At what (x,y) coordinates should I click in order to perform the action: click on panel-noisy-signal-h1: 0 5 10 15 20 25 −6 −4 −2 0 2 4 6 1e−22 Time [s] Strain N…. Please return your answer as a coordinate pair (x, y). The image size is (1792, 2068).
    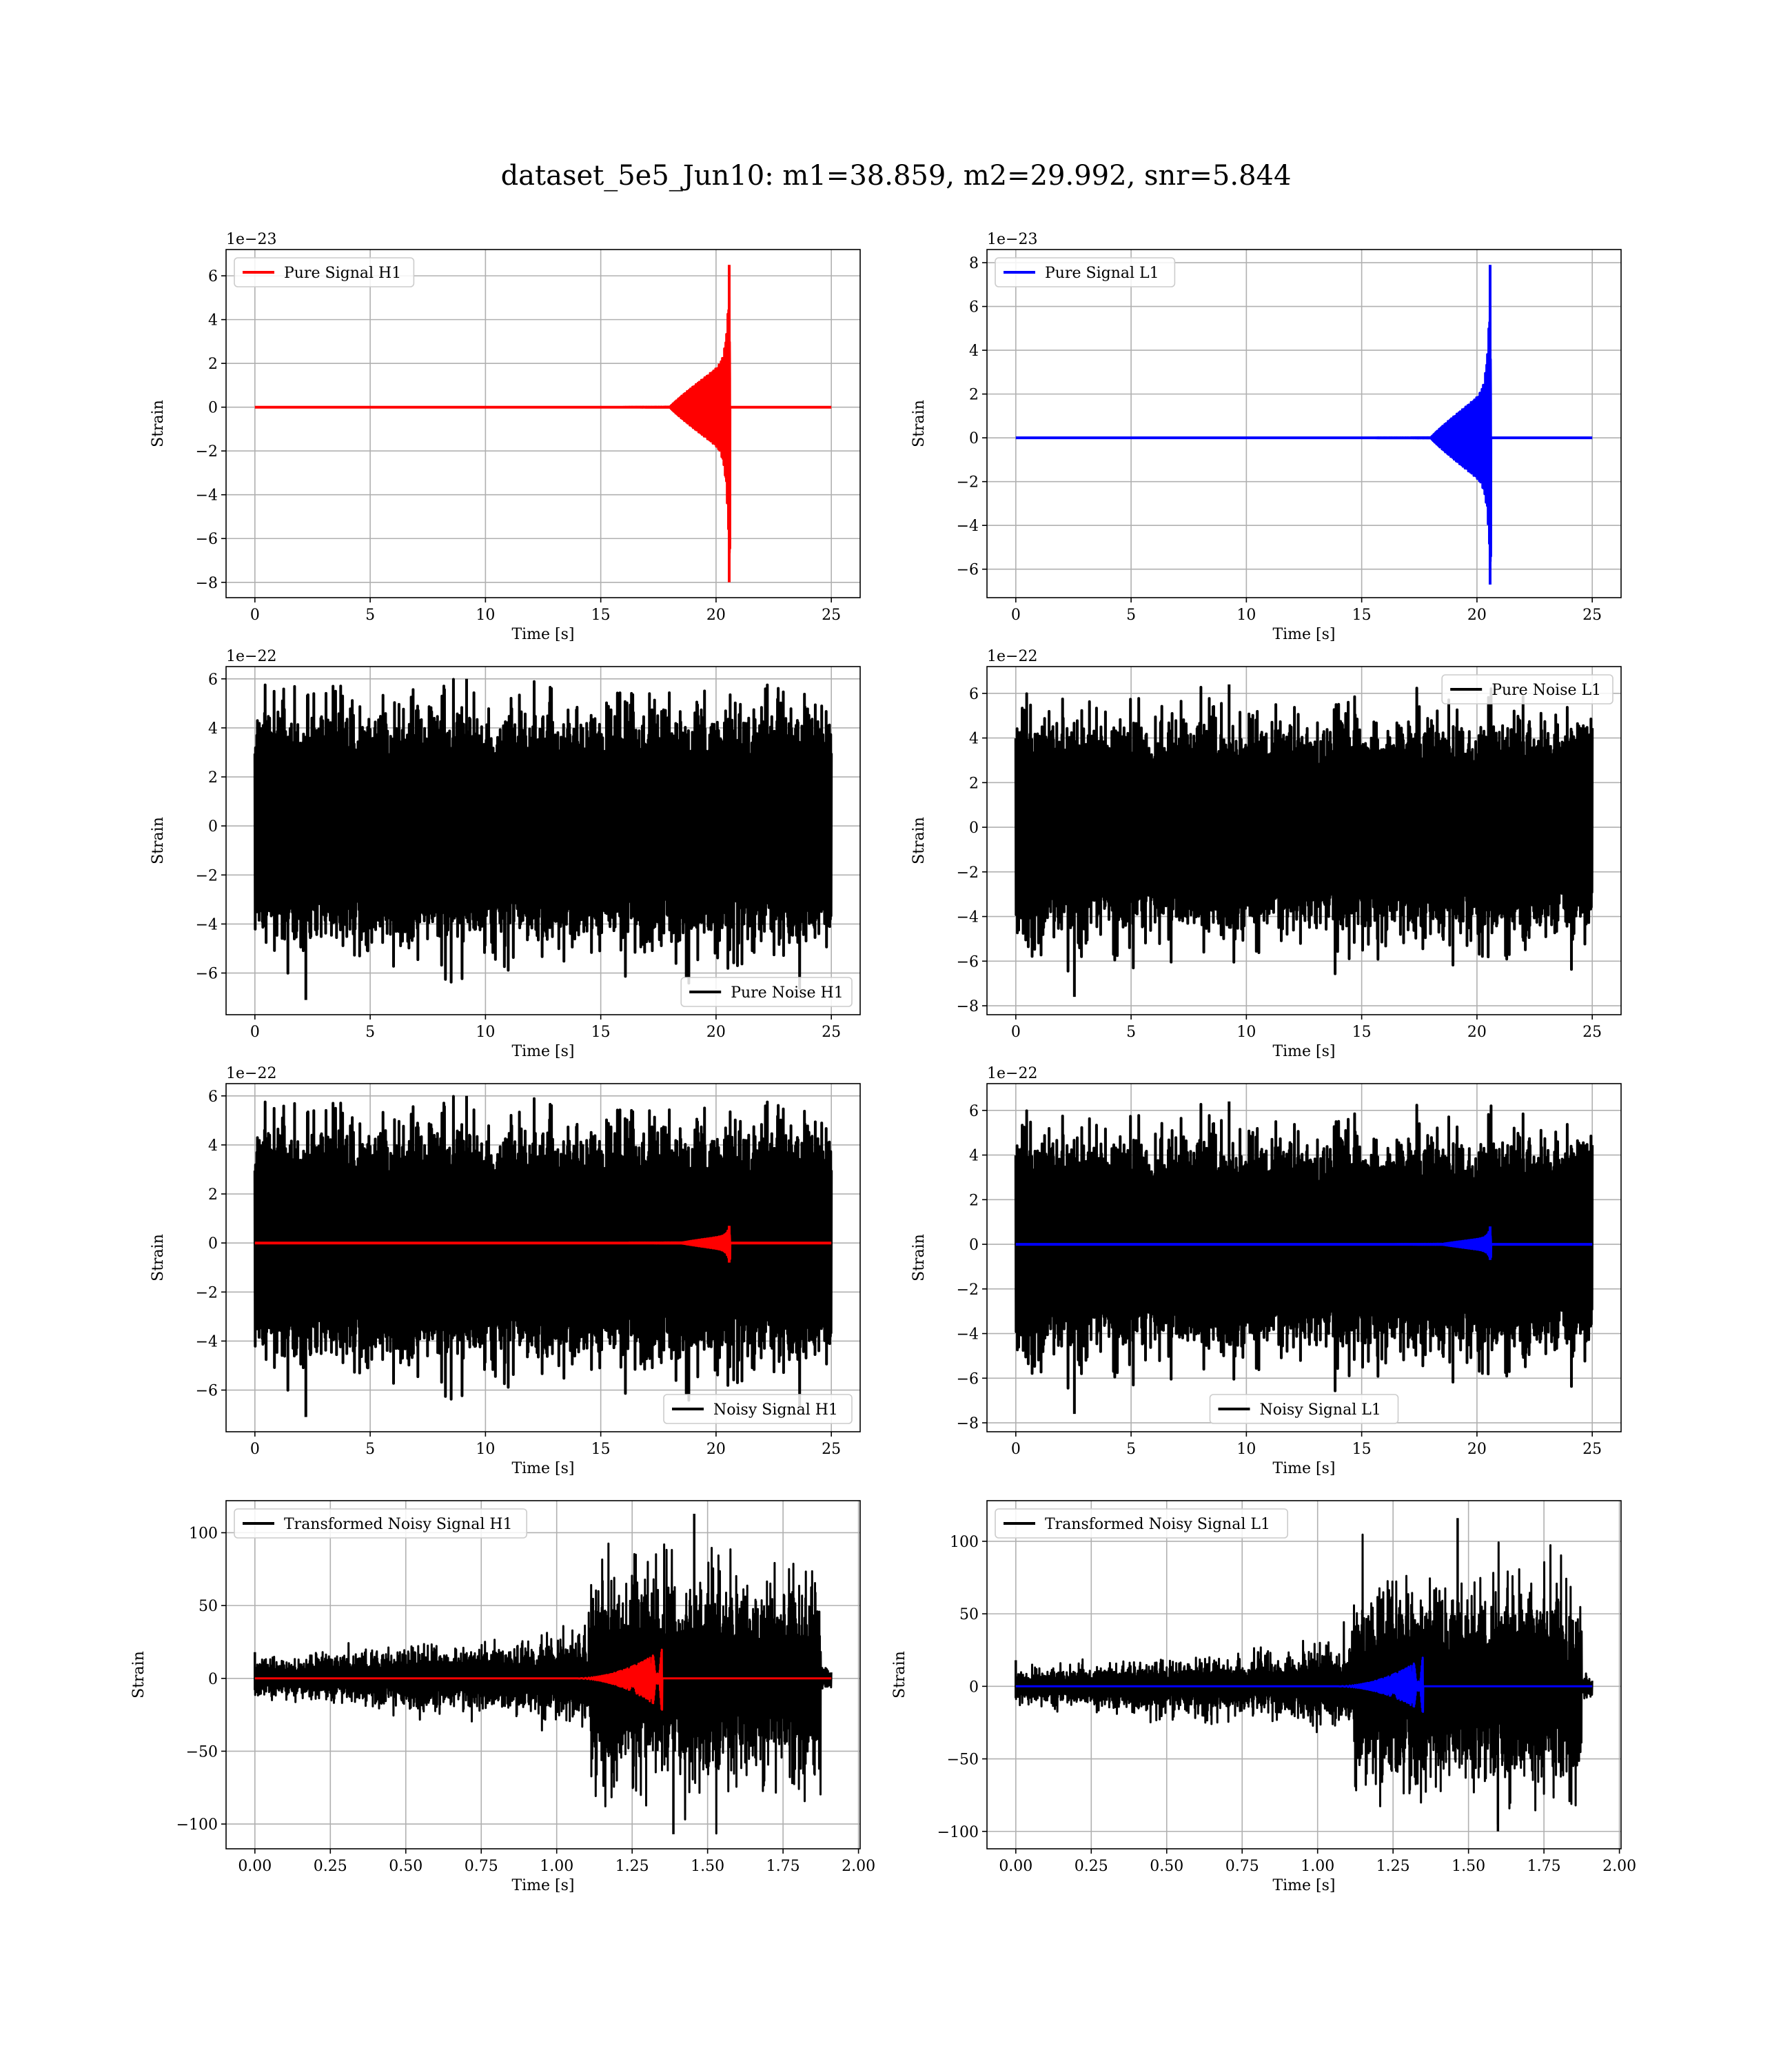
    Looking at the image, I should click on (505, 1271).